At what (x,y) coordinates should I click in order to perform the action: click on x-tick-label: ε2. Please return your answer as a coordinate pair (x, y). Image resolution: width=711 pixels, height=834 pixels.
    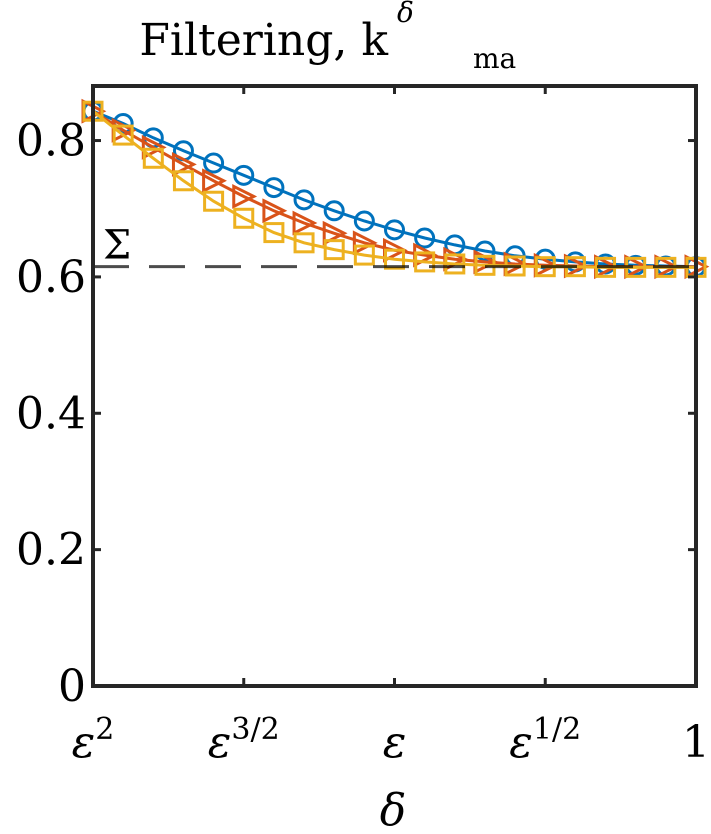
    Looking at the image, I should click on (93, 740).